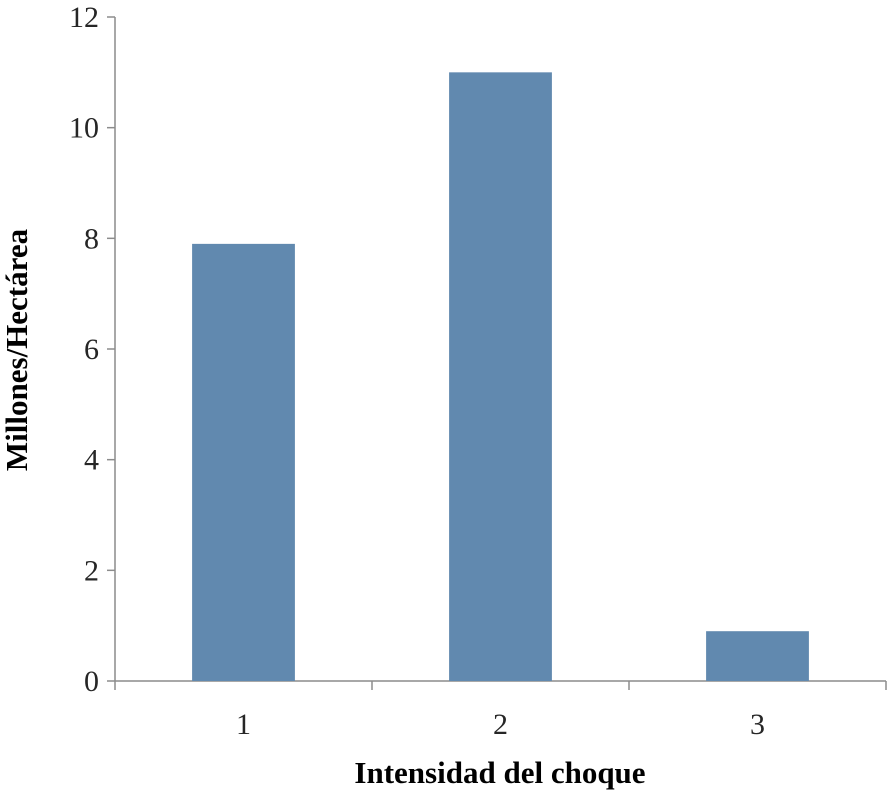 This screenshot has width=888, height=790. Describe the element at coordinates (91, 681) in the screenshot. I see `y-tick-label: 0` at that location.